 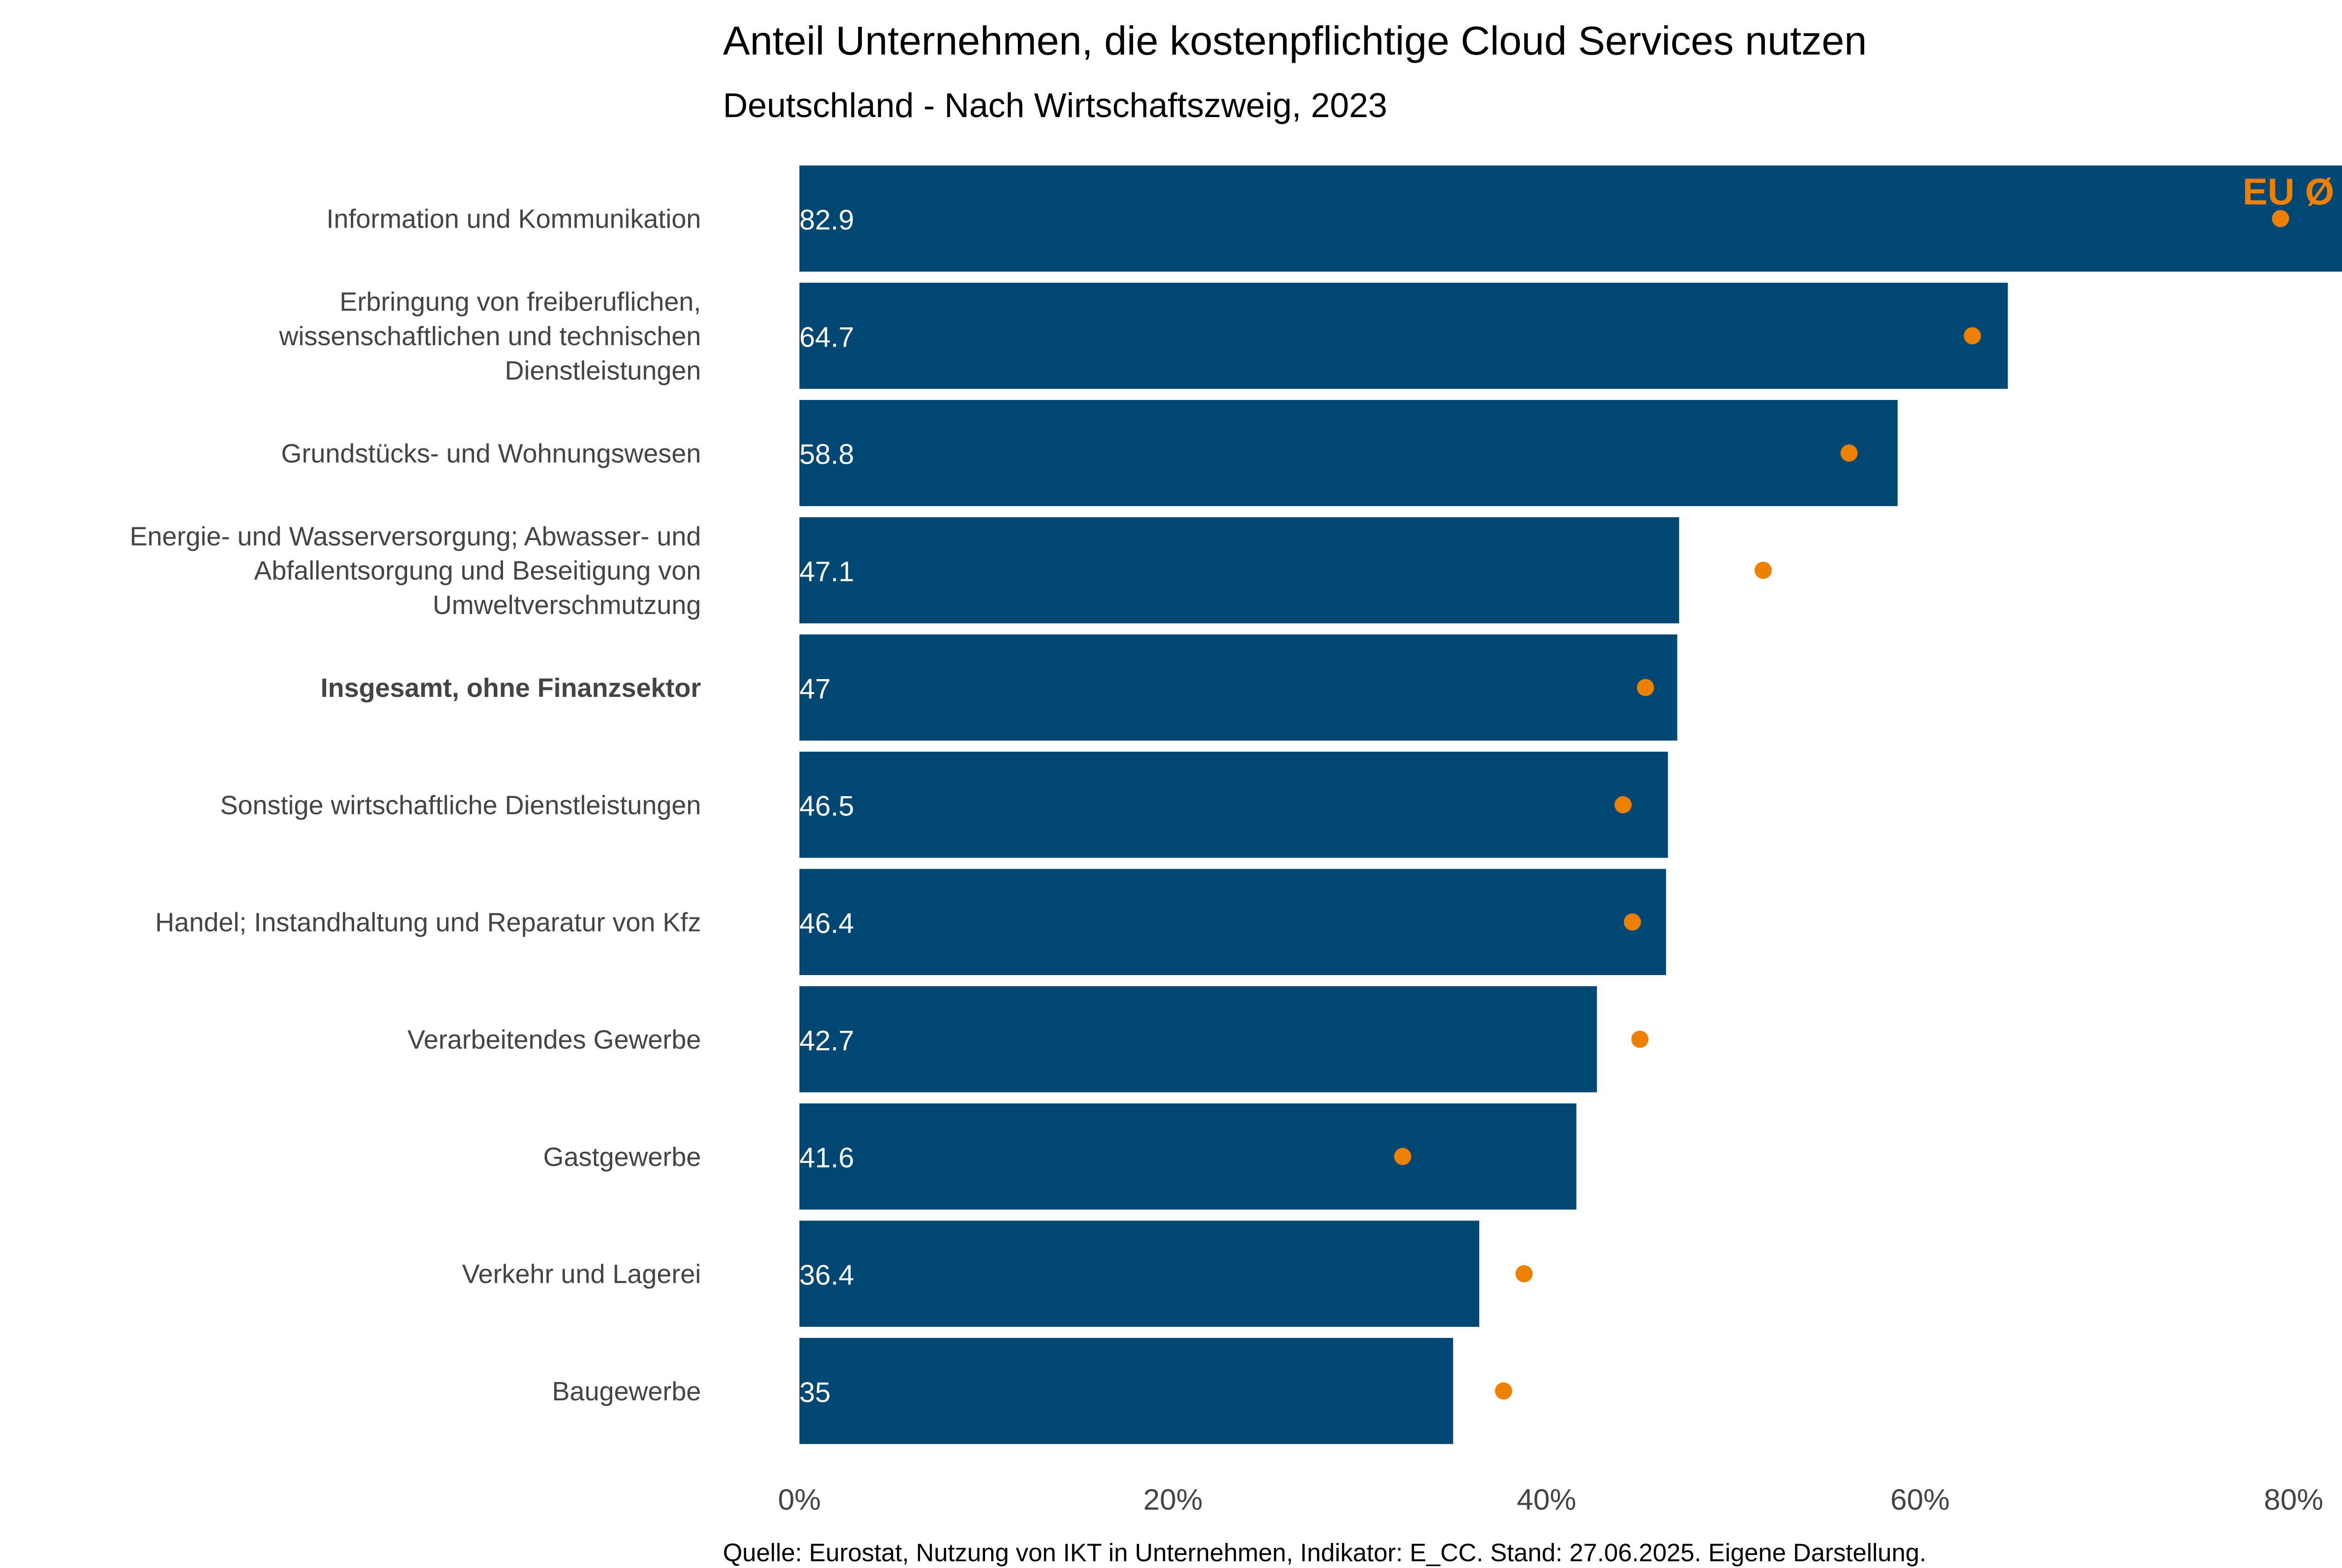 What do you see at coordinates (626, 1391) in the screenshot?
I see `category-label: Baugewerbe` at bounding box center [626, 1391].